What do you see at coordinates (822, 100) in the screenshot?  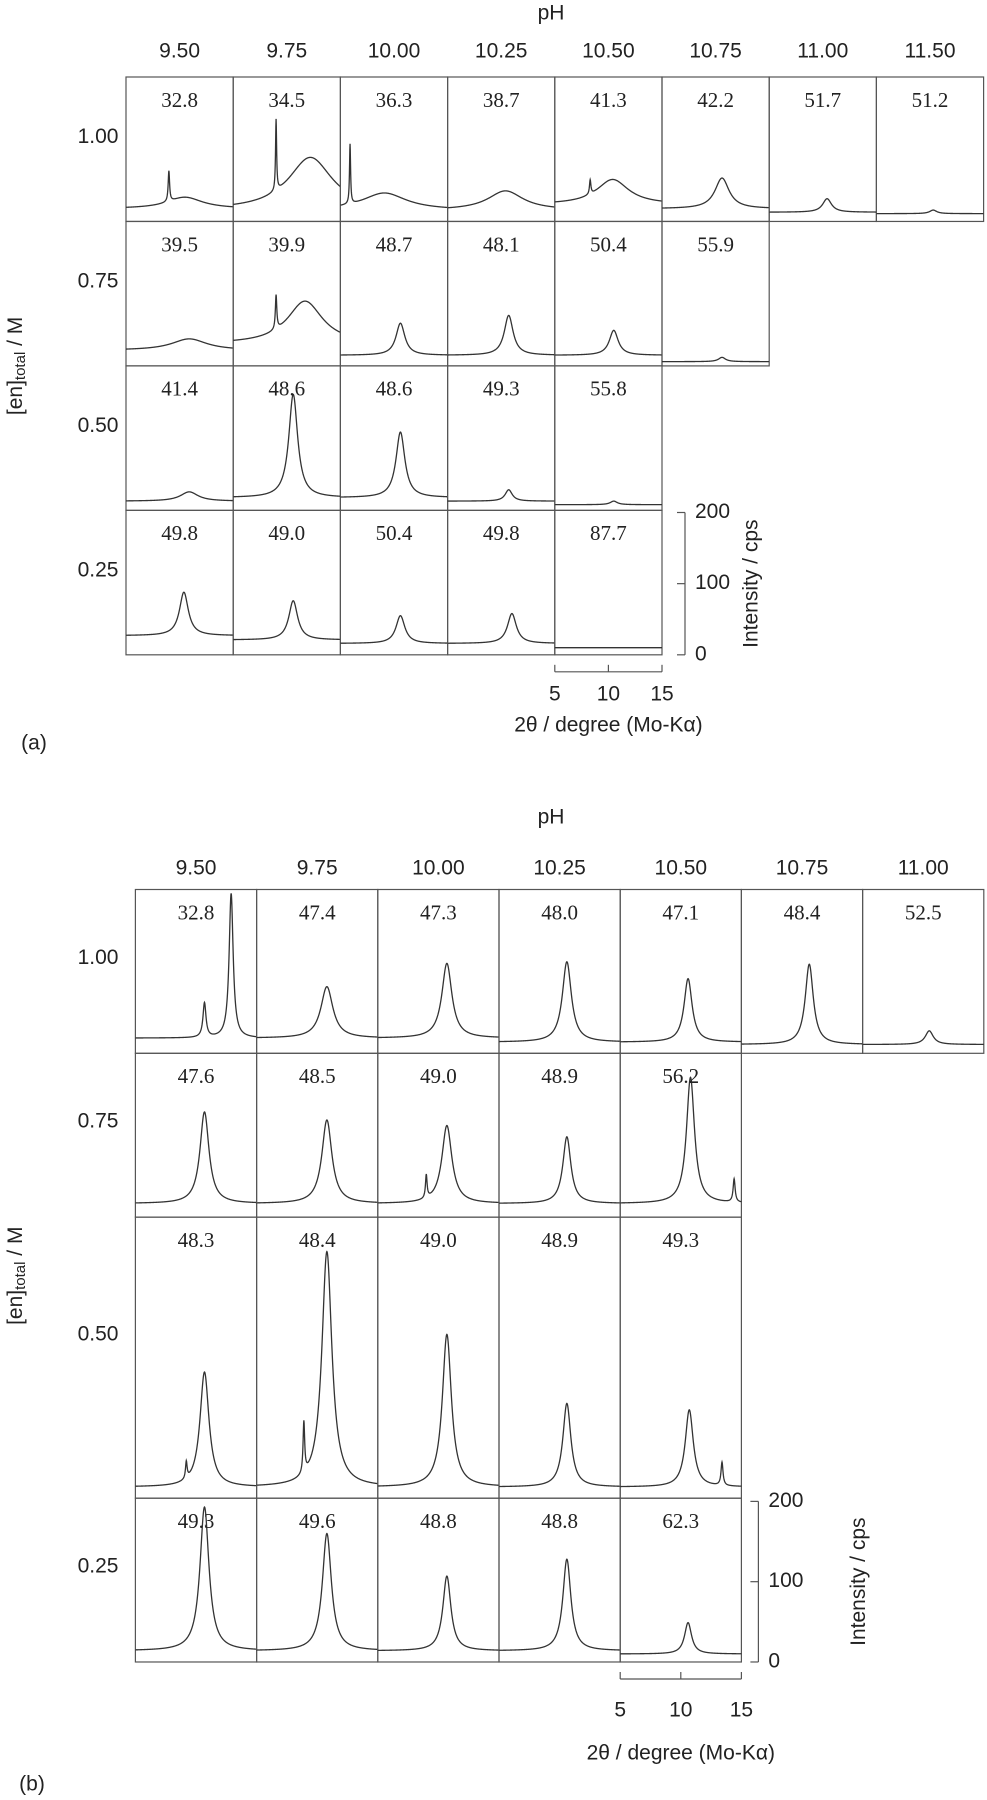 I see `cell-value: 51.7` at bounding box center [822, 100].